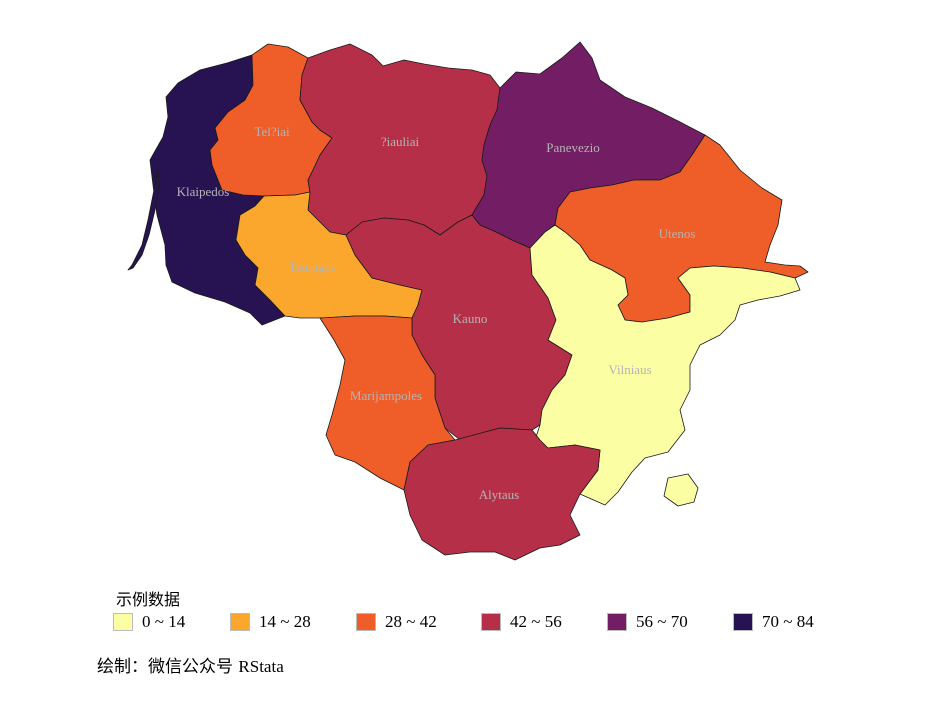 This screenshot has height=714, width=937. What do you see at coordinates (629, 369) in the screenshot?
I see `label-vilniaus: Vilniaus` at bounding box center [629, 369].